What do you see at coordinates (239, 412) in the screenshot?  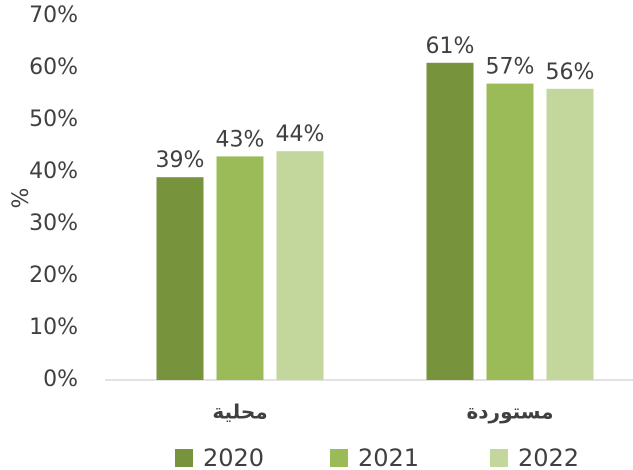 I see `x-tick-label: محلية` at bounding box center [239, 412].